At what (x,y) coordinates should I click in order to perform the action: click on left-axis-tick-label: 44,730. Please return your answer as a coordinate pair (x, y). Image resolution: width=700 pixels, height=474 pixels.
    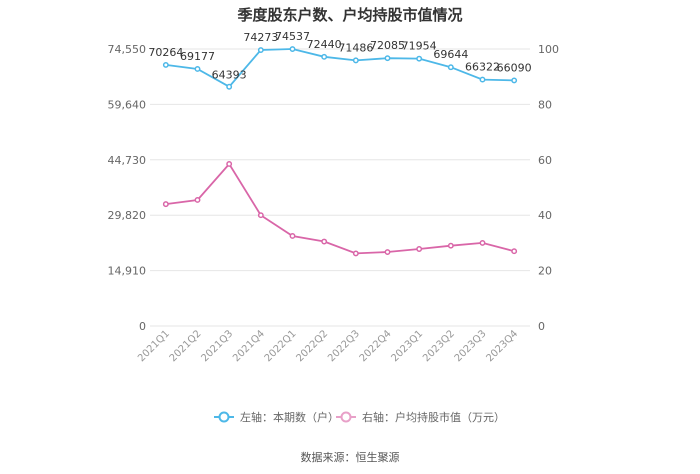
    Looking at the image, I should click on (127, 160).